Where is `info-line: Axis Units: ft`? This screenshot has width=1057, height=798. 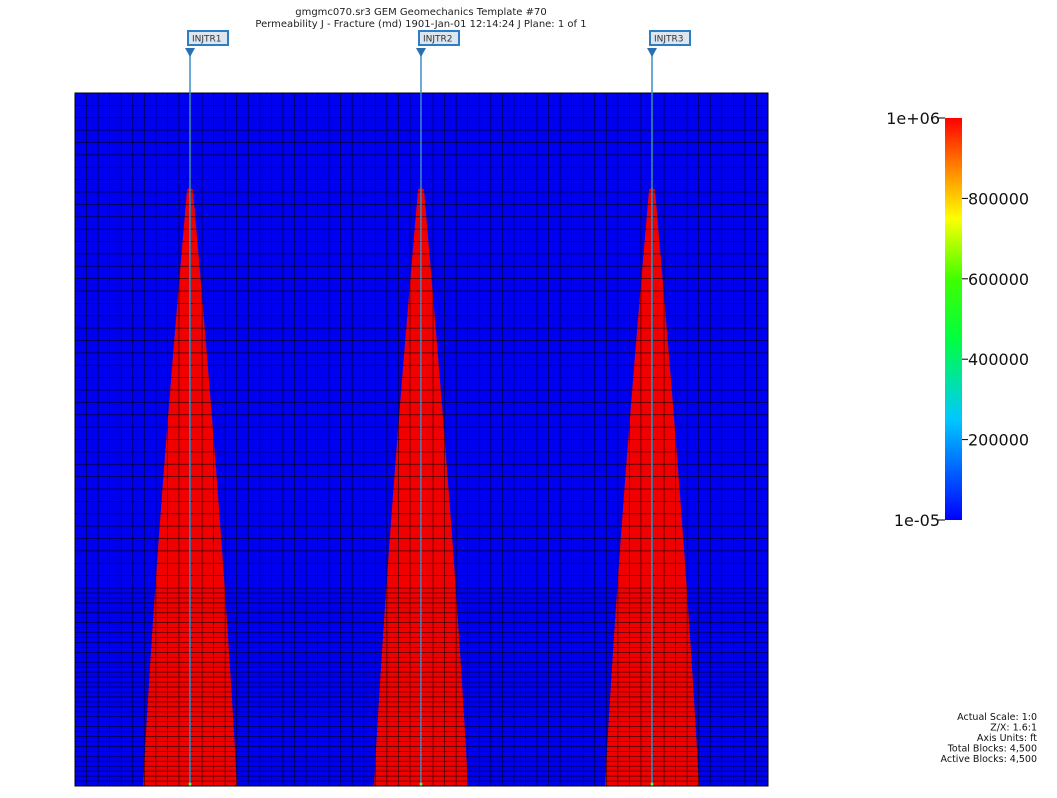 info-line: Axis Units: ft is located at coordinates (1007, 738).